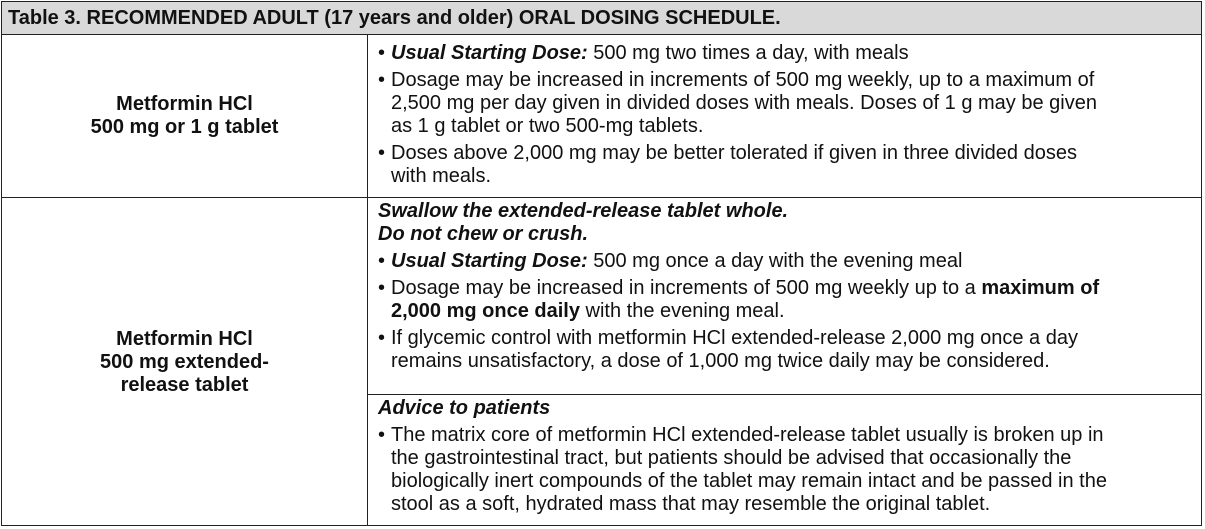 Image resolution: width=1205 pixels, height=529 pixels. I want to click on text-segment: 500 mg once a day with the evening meal, so click(775, 261).